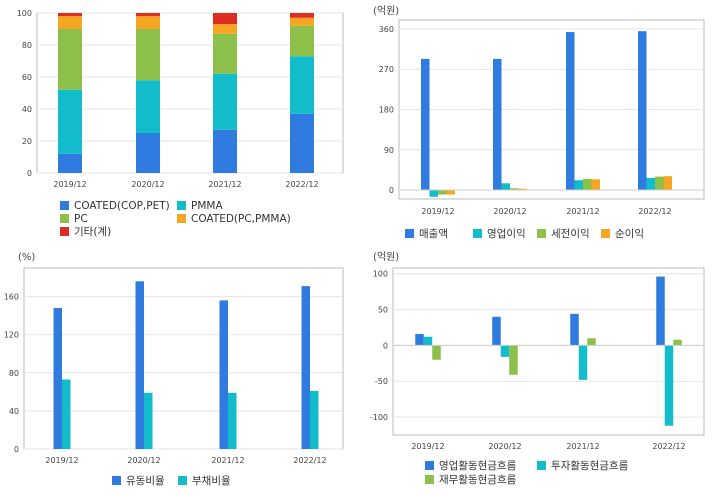  Describe the element at coordinates (11, 297) in the screenshot. I see `y-tick-label: 160` at that location.